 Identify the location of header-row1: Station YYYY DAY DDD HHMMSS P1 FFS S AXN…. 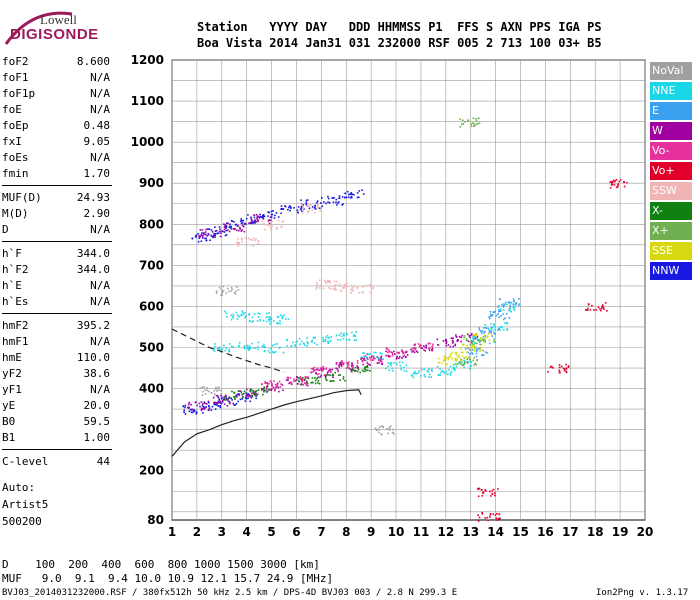
(399, 27).